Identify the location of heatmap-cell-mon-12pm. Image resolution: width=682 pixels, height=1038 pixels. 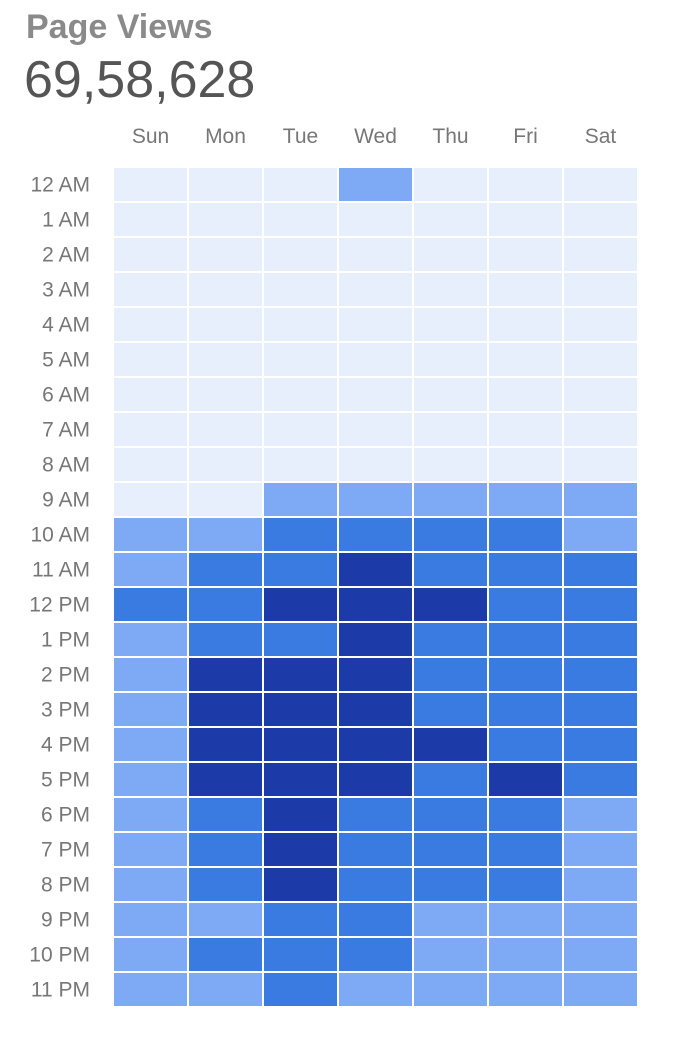
(225, 604).